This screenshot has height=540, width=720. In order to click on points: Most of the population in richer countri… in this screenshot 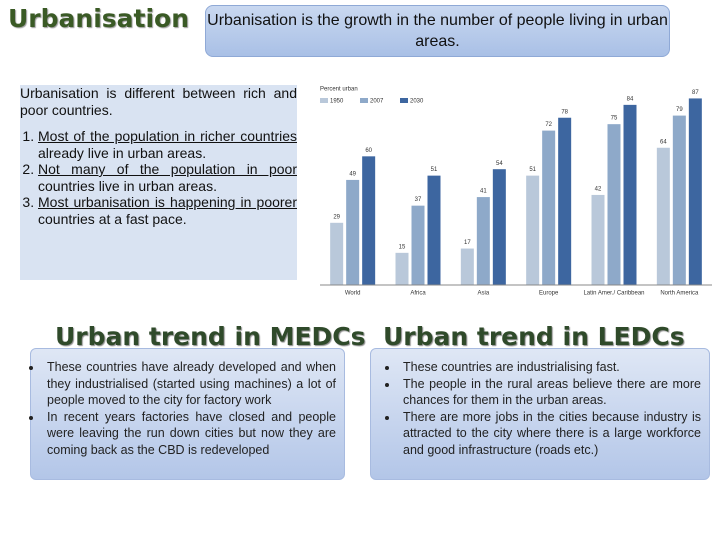, I will do `click(158, 177)`.